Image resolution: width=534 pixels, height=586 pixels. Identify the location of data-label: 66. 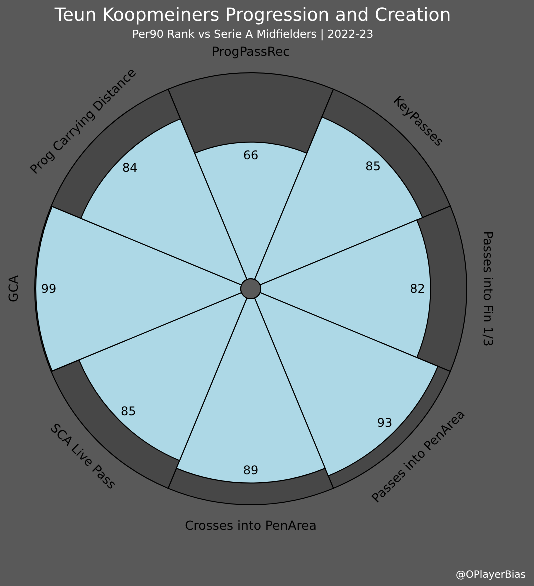
(251, 155).